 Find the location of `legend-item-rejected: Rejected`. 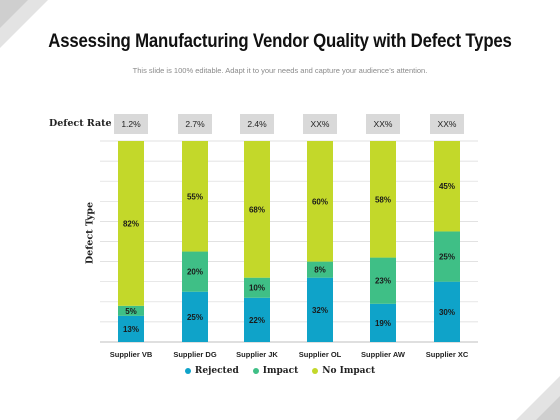

legend-item-rejected: Rejected is located at coordinates (211, 371).